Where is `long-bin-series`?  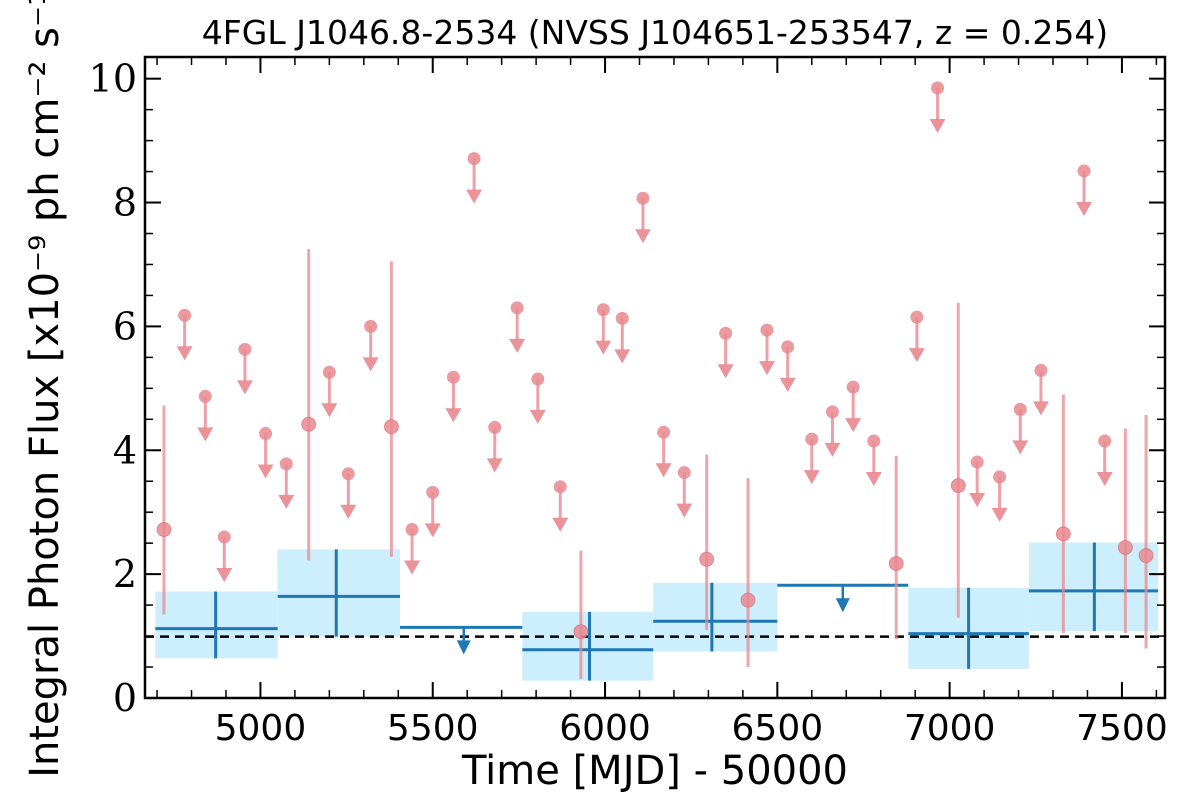
long-bin-series is located at coordinates (657, 611).